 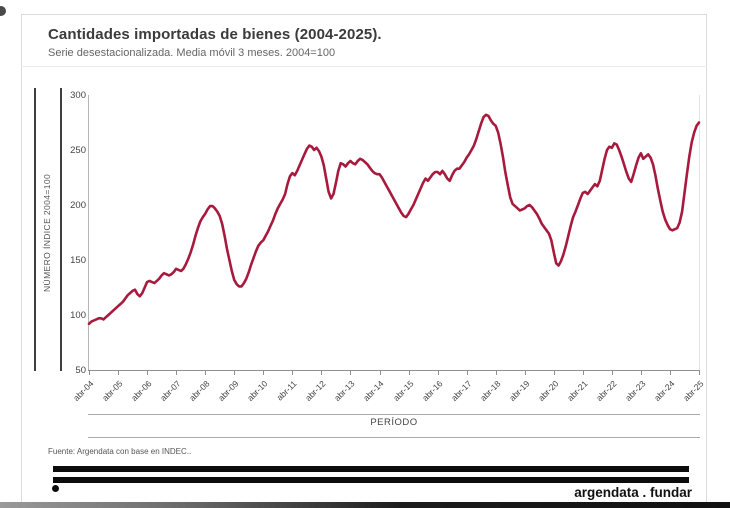 What do you see at coordinates (78, 150) in the screenshot?
I see `y-tick-label: 250` at bounding box center [78, 150].